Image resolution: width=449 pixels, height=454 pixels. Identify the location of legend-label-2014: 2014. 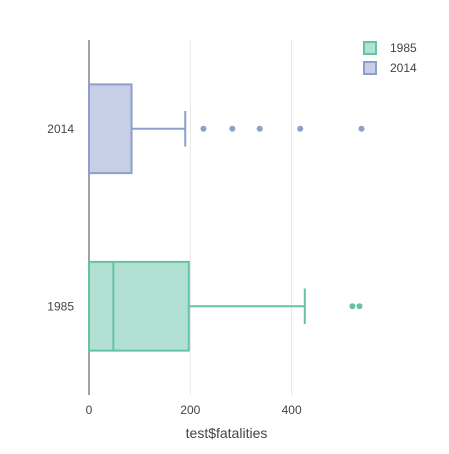
(403, 68).